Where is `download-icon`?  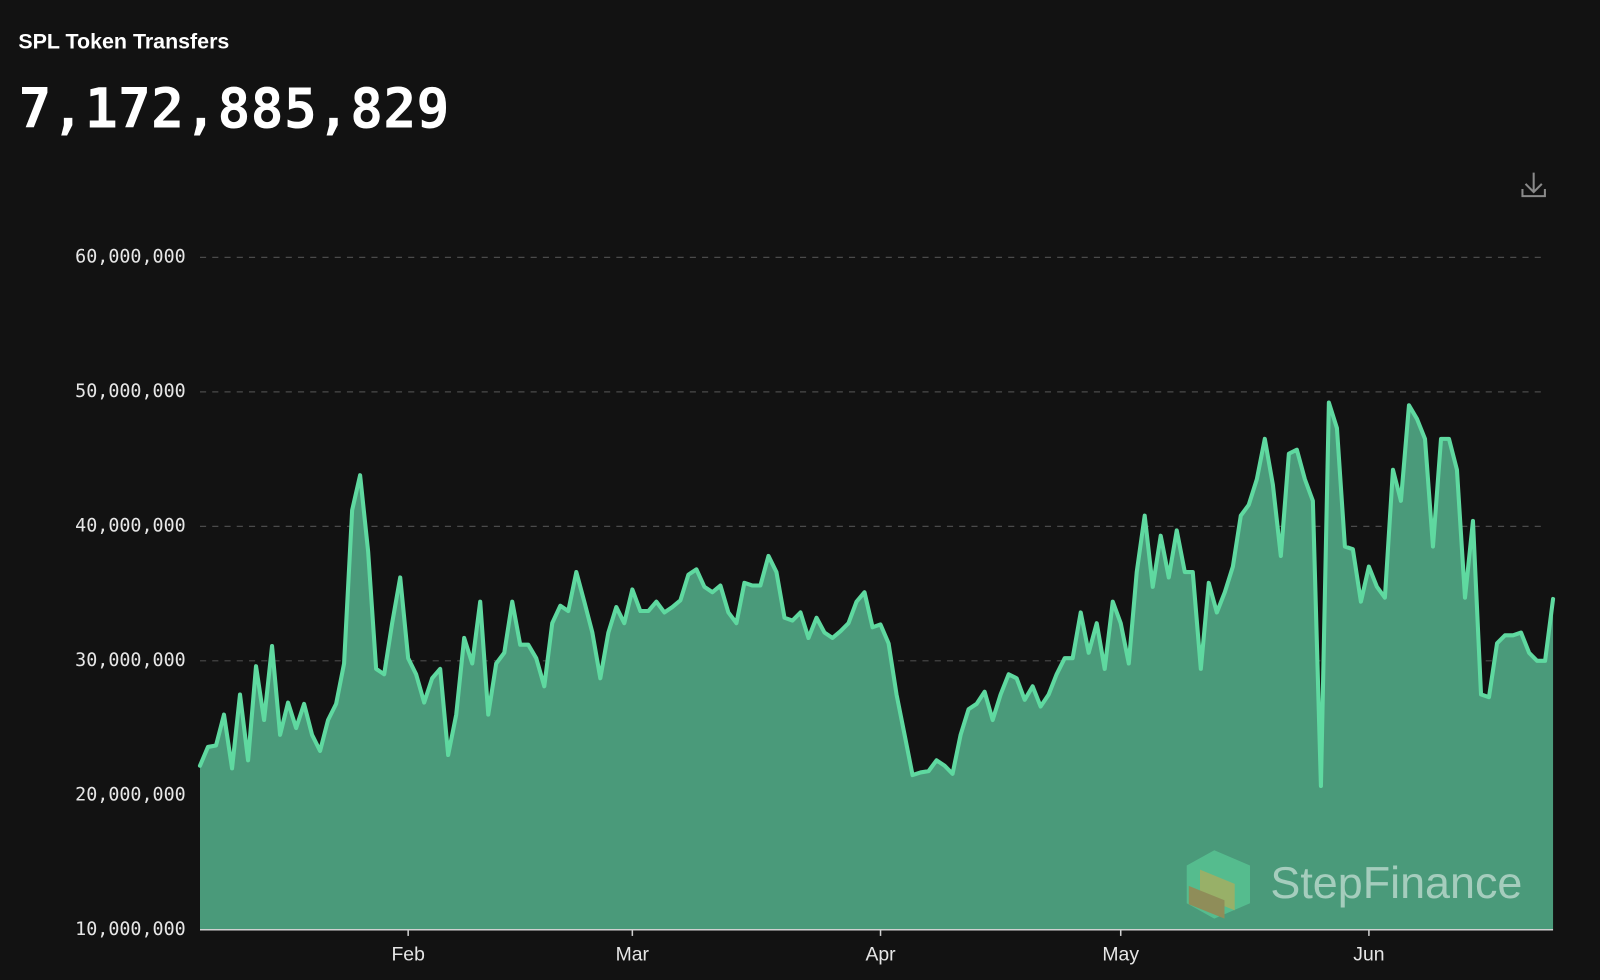 download-icon is located at coordinates (1533, 185).